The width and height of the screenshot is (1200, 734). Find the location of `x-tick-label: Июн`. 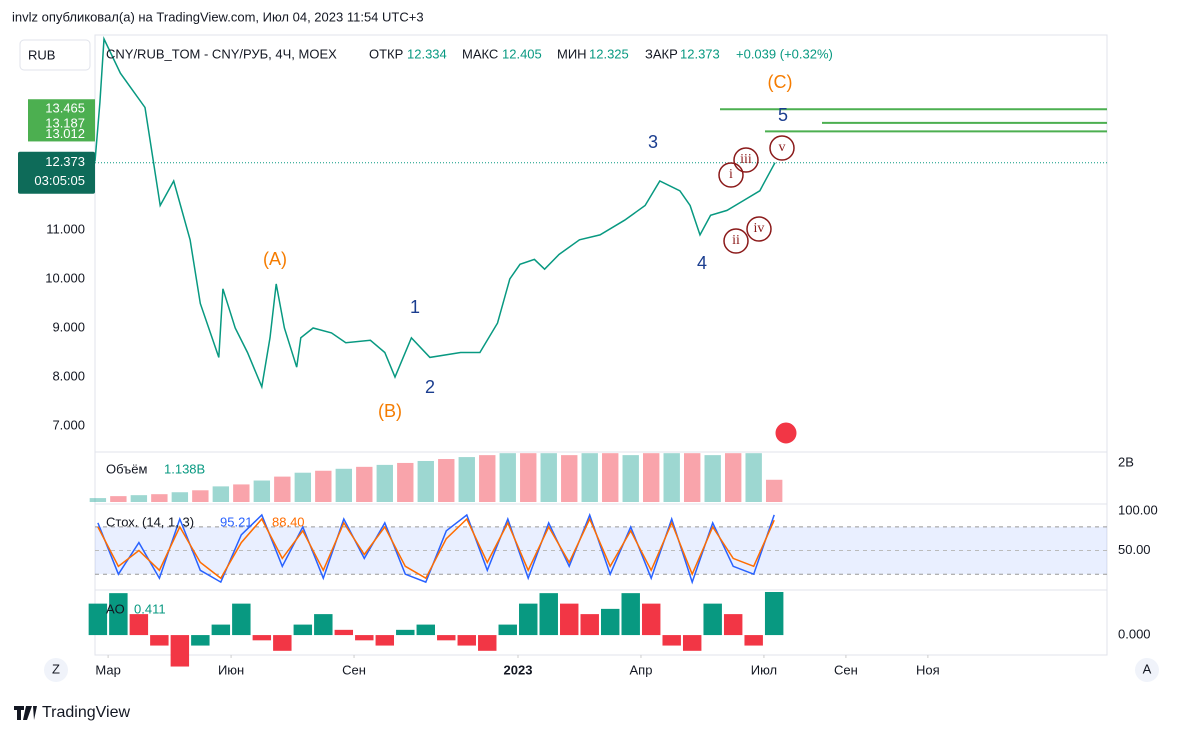

x-tick-label: Июн is located at coordinates (231, 669).